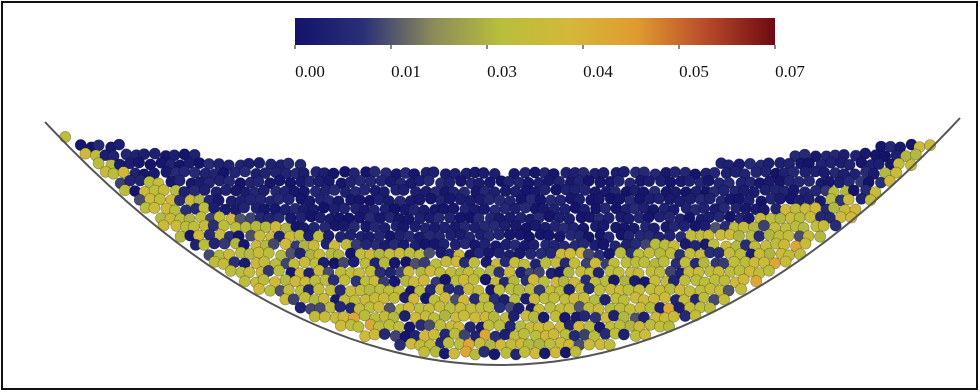 This screenshot has height=392, width=980. I want to click on colorbar-tick-label: 0.07, so click(790, 71).